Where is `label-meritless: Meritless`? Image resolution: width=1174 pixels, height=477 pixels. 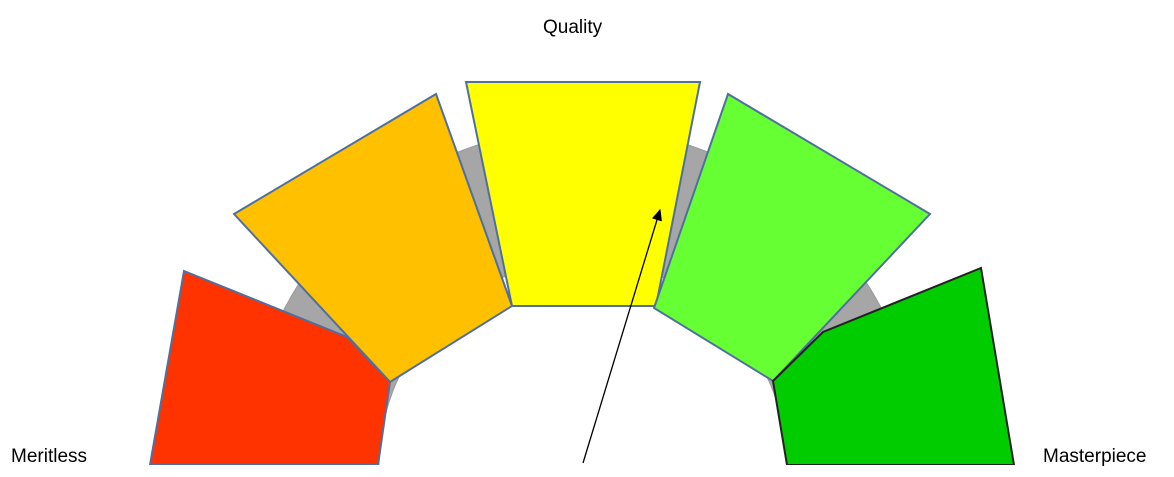 label-meritless: Meritless is located at coordinates (49, 456).